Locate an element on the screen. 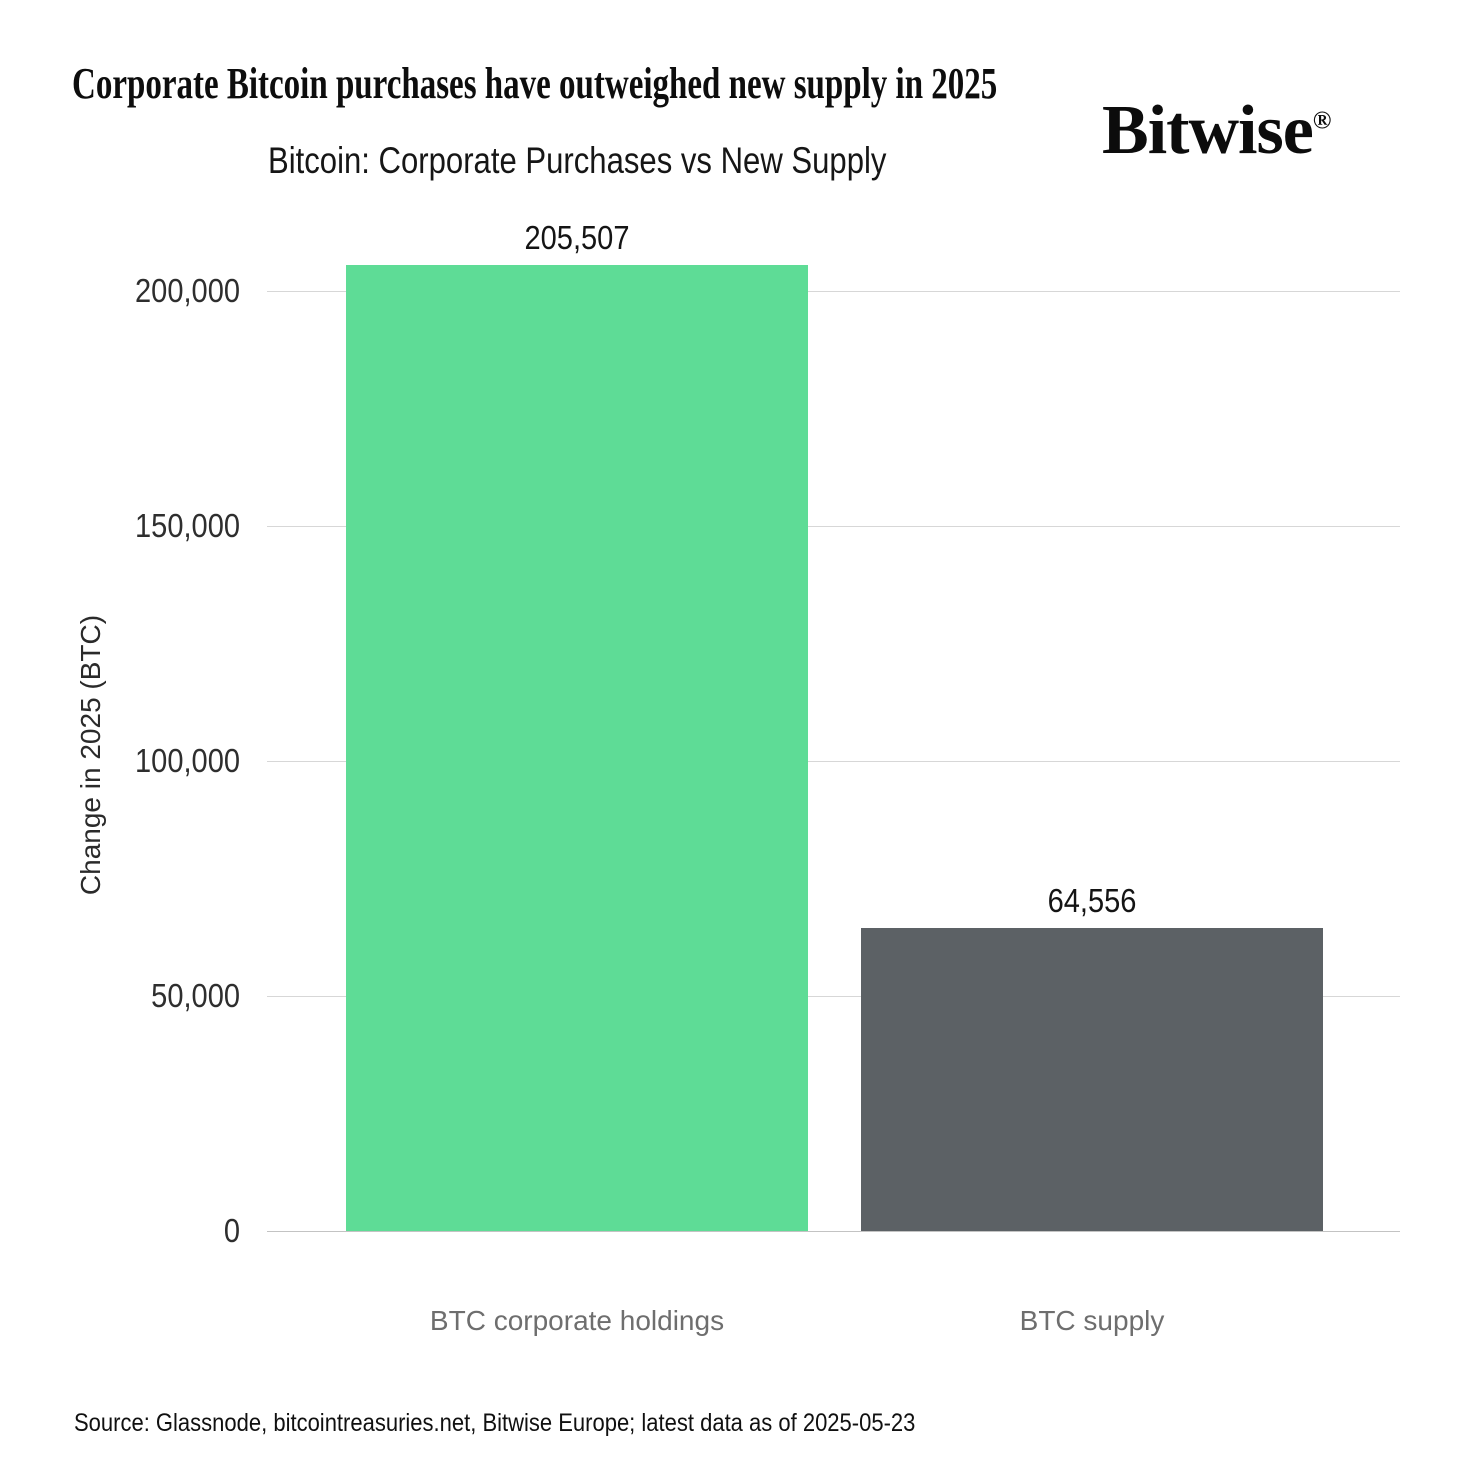 The image size is (1476, 1476). y-tick-label-50-000: 50,000 is located at coordinates (195, 995).